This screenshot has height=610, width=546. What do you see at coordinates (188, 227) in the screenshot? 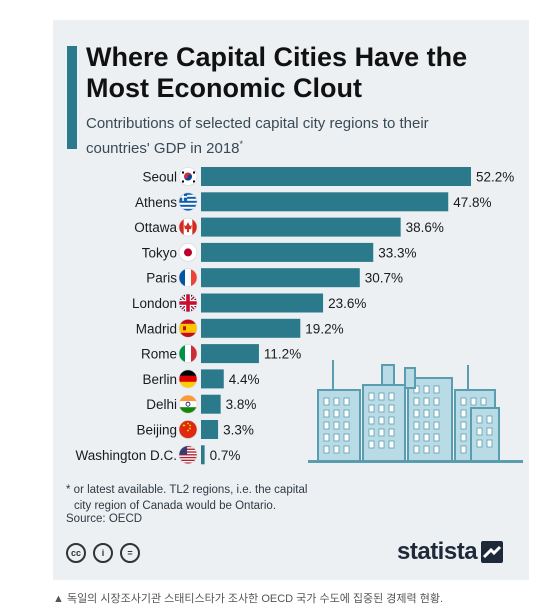
I see `canada-flag-icon` at bounding box center [188, 227].